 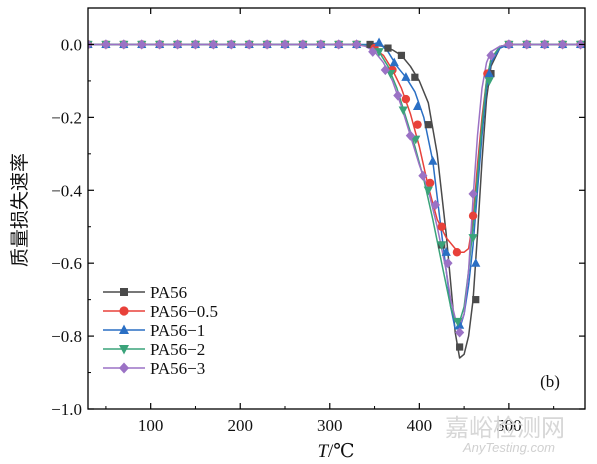 I want to click on x-tick-label: 300, so click(x=330, y=425).